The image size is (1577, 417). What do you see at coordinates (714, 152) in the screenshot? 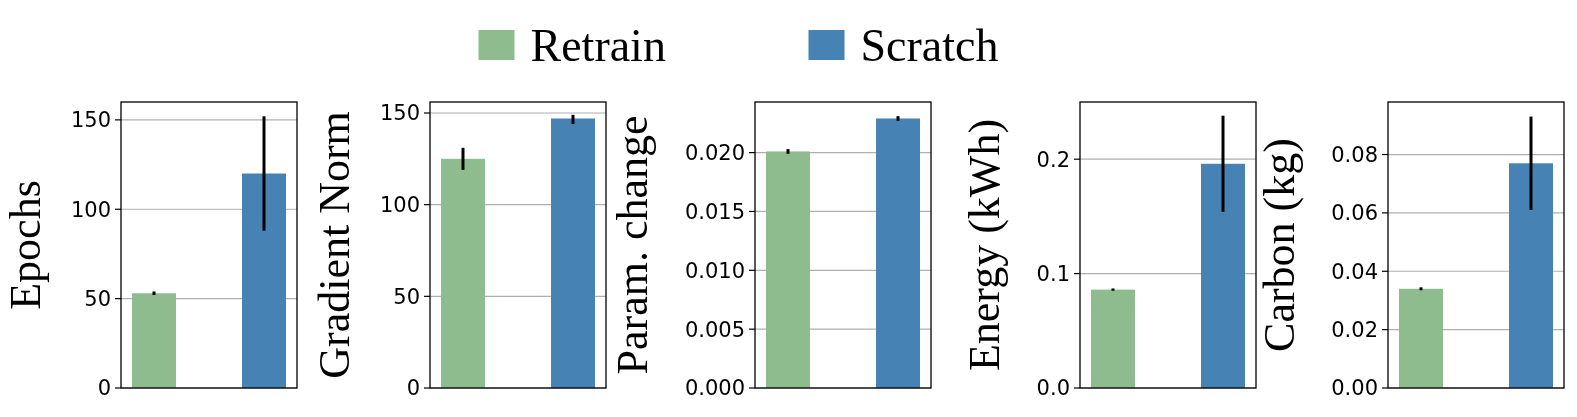
I see `y-tick-label: 0.020` at bounding box center [714, 152].